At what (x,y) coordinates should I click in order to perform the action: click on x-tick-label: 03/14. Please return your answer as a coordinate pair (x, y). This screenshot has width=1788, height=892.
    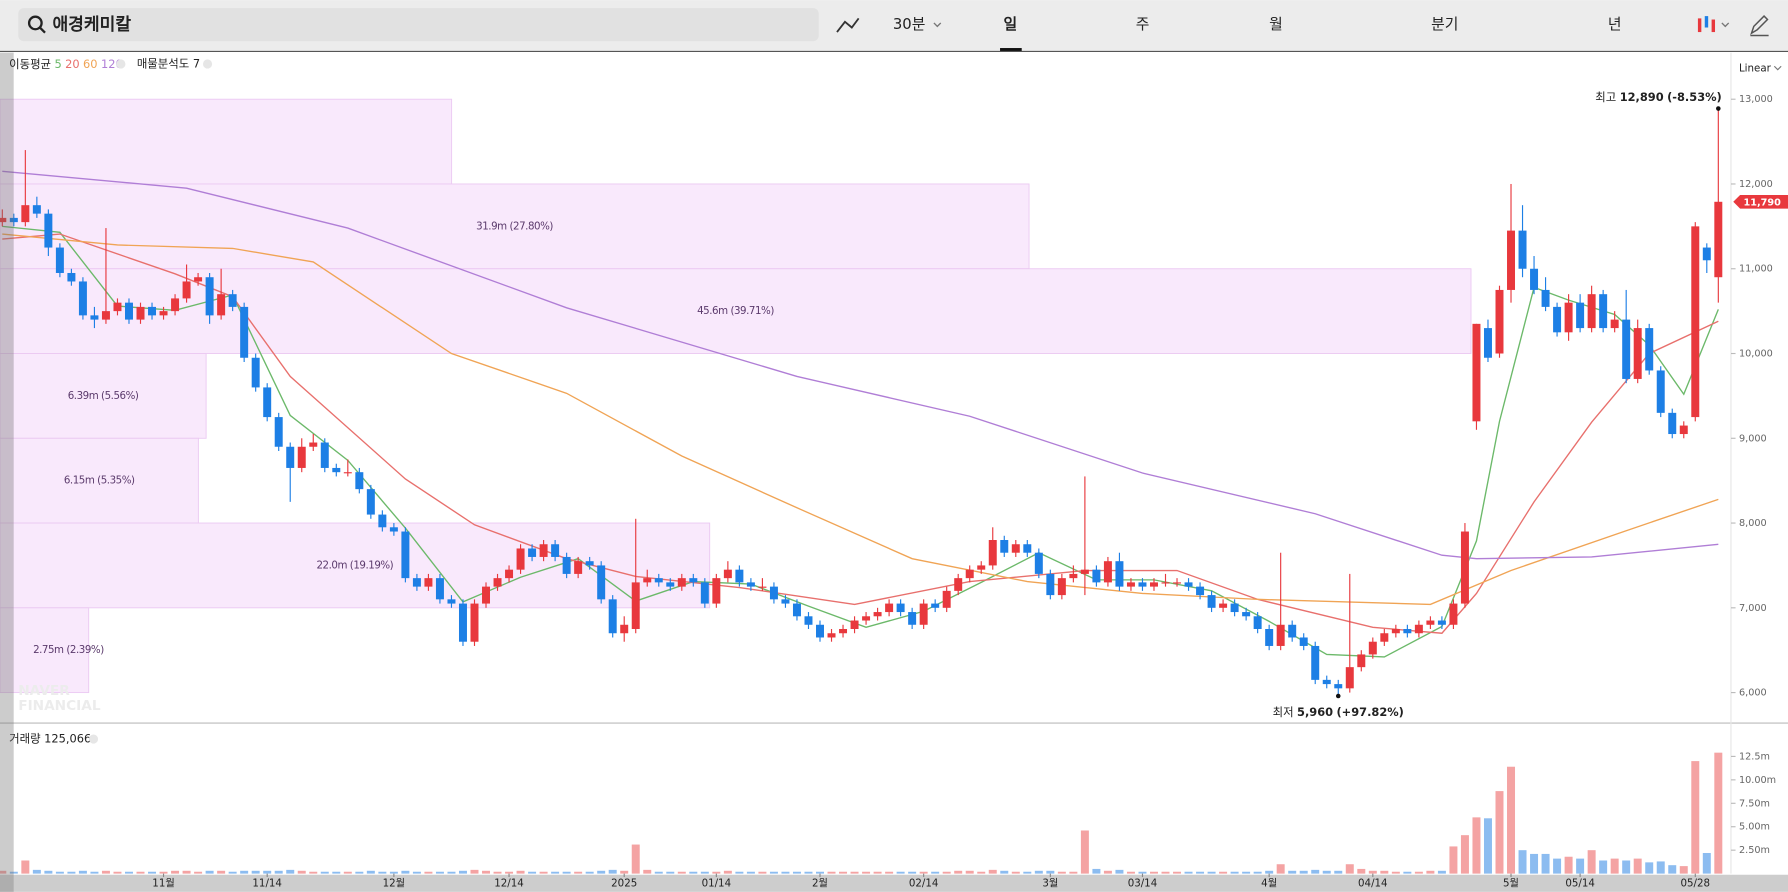
    Looking at the image, I should click on (1143, 883).